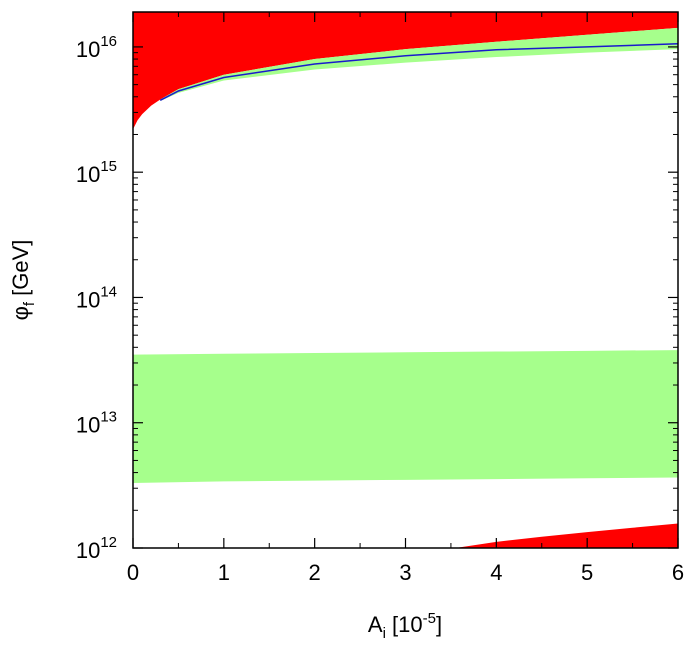 The width and height of the screenshot is (689, 645). I want to click on x-tick-label: 2, so click(315, 572).